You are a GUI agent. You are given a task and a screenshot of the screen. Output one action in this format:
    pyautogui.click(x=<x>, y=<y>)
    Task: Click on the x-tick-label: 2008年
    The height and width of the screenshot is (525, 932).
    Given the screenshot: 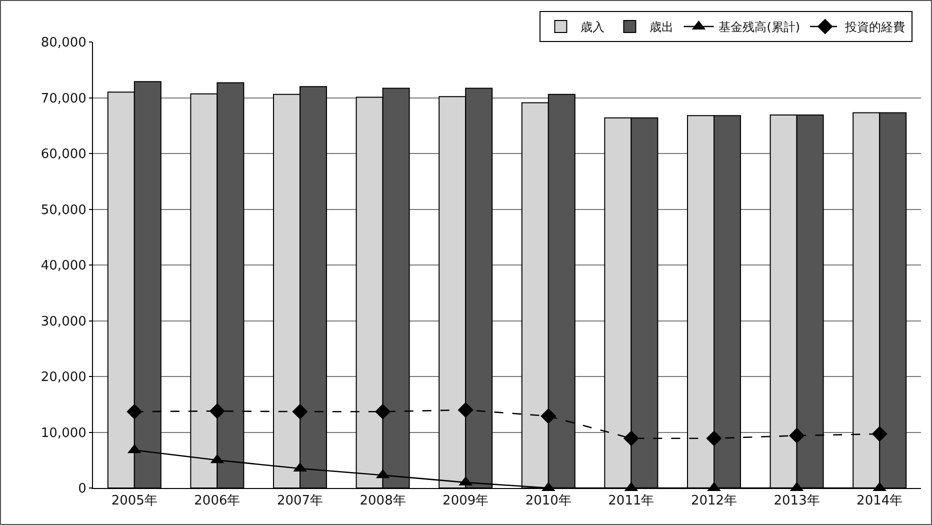 What is the action you would take?
    pyautogui.click(x=383, y=501)
    